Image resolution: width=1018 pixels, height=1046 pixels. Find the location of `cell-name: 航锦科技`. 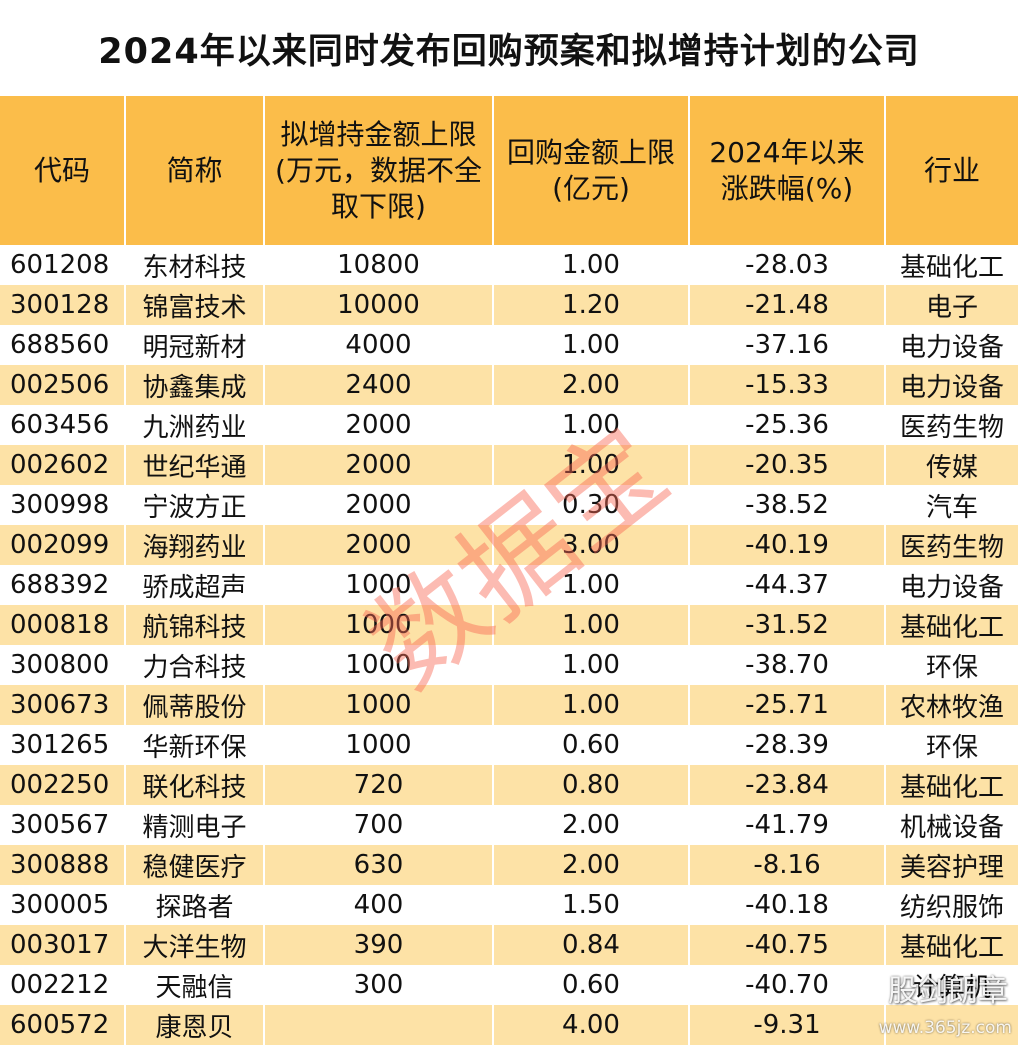

cell-name: 航锦科技 is located at coordinates (195, 625).